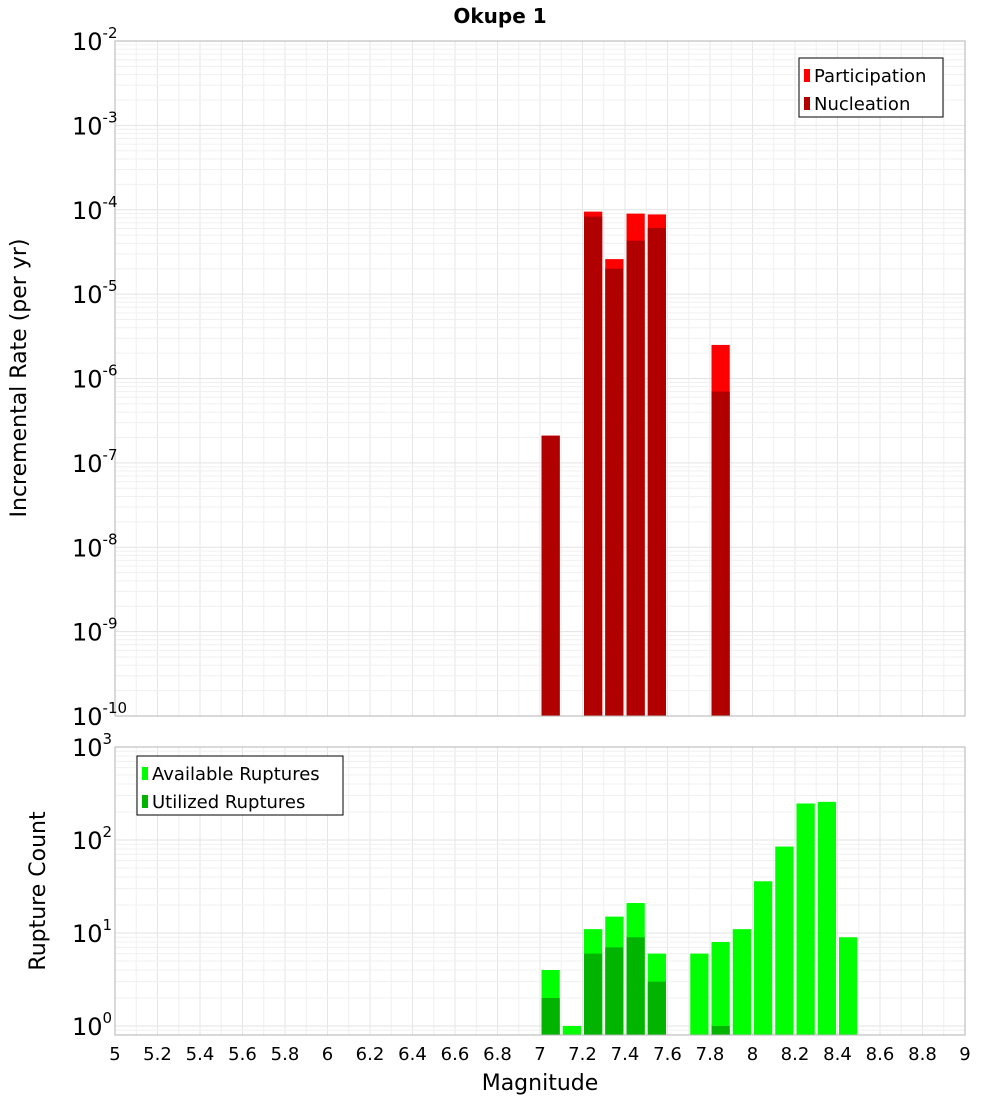 The image size is (1000, 1100). Describe the element at coordinates (862, 104) in the screenshot. I see `legend-label: Nucleation` at that location.